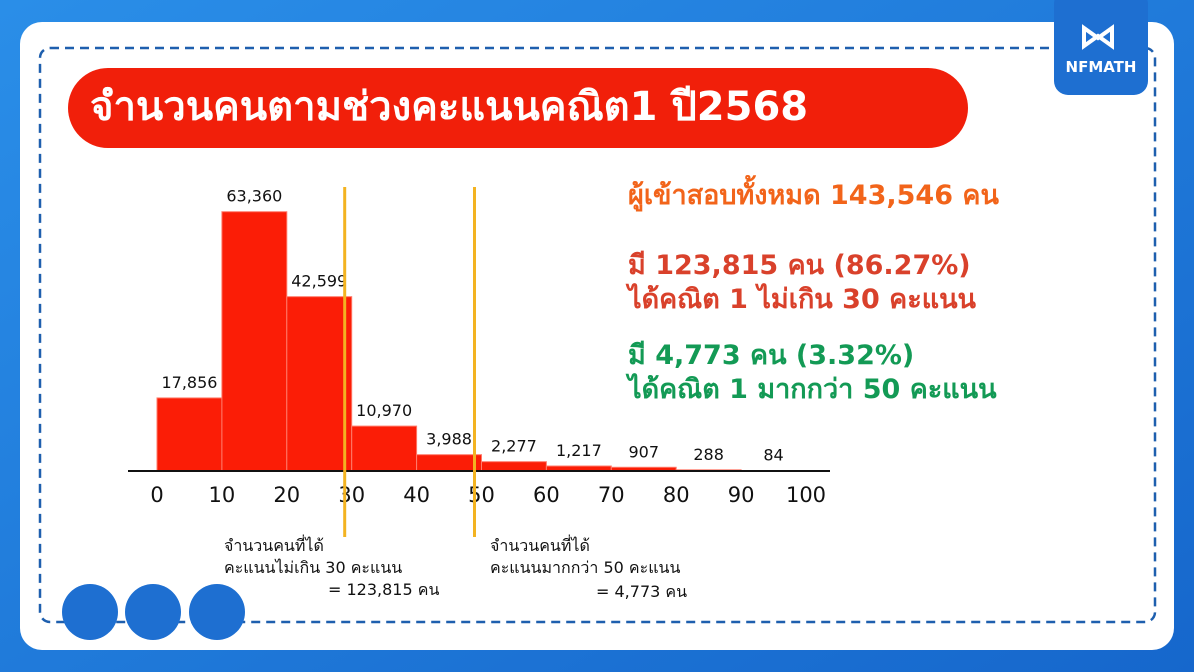 The height and width of the screenshot is (672, 1194). I want to click on x-tick-label: 0, so click(156, 495).